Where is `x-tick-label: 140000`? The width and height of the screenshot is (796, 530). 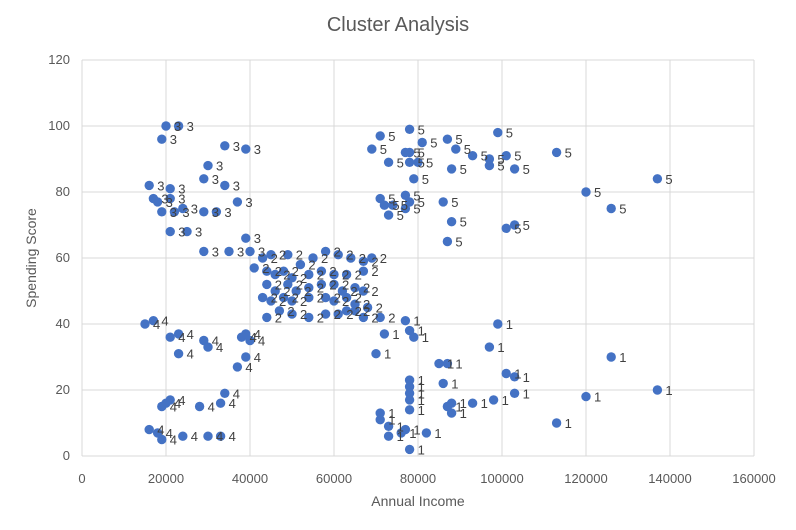
x-tick-label: 140000 is located at coordinates (669, 478).